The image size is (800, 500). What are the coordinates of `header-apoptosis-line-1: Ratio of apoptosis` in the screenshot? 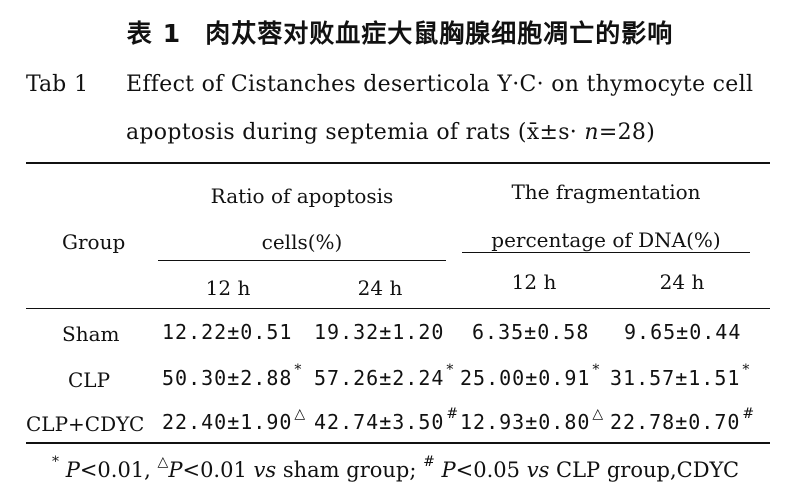 It's located at (302, 196).